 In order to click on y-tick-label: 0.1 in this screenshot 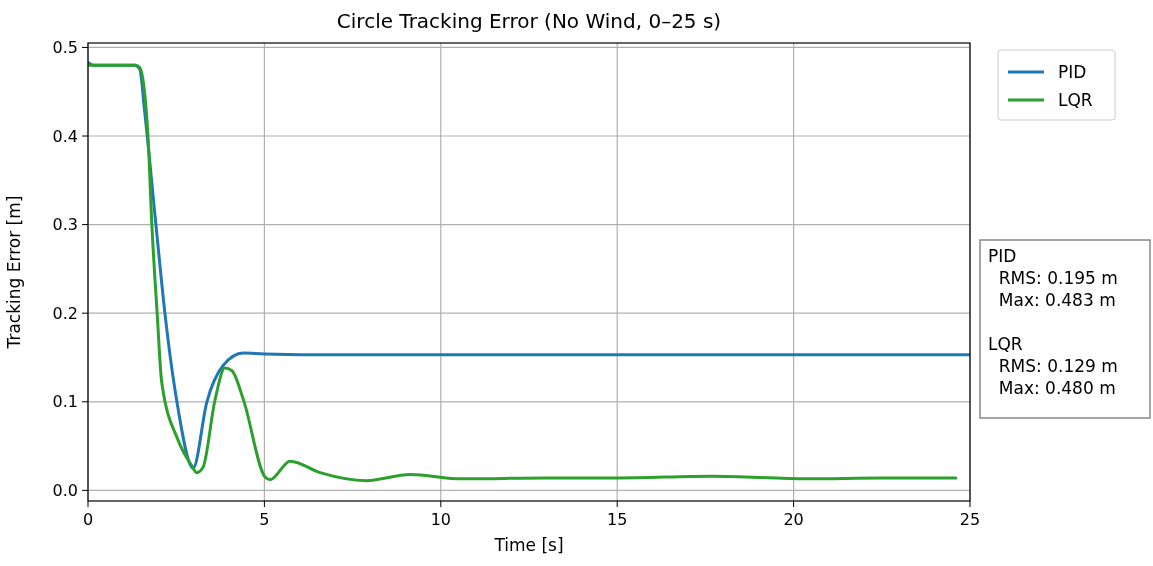, I will do `click(65, 402)`.